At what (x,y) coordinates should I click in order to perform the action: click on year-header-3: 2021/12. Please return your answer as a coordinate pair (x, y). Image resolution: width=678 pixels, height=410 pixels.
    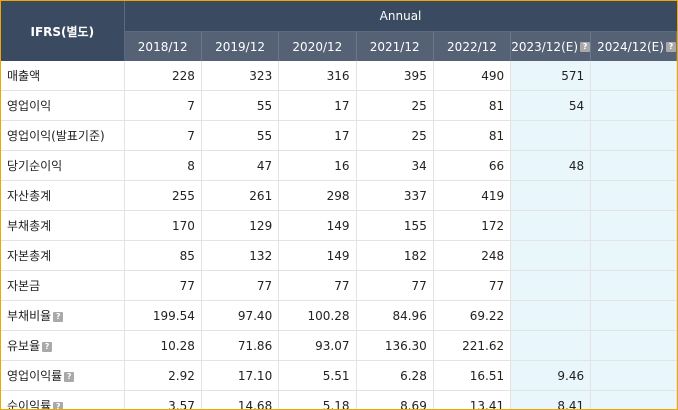
    Looking at the image, I should click on (395, 46).